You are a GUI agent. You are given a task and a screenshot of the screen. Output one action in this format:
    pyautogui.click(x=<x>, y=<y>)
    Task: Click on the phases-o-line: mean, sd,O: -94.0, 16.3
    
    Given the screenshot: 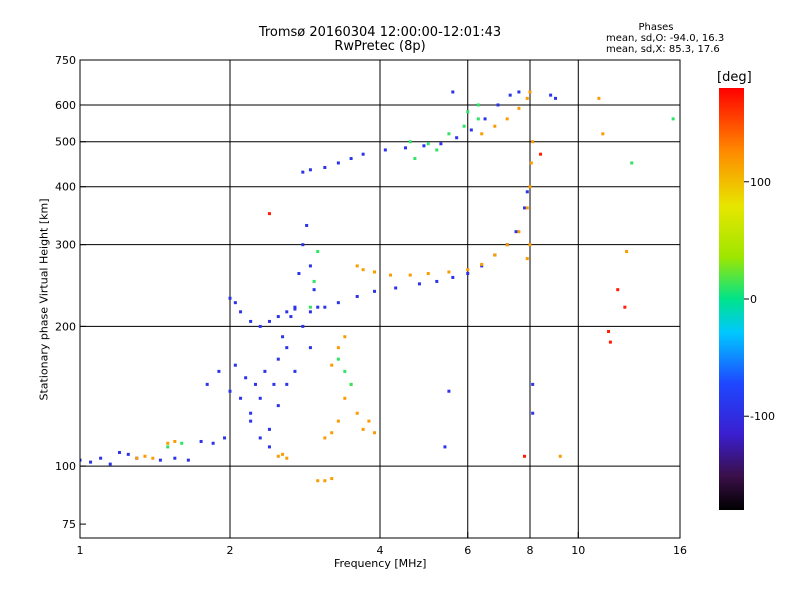 What is the action you would take?
    pyautogui.click(x=665, y=38)
    